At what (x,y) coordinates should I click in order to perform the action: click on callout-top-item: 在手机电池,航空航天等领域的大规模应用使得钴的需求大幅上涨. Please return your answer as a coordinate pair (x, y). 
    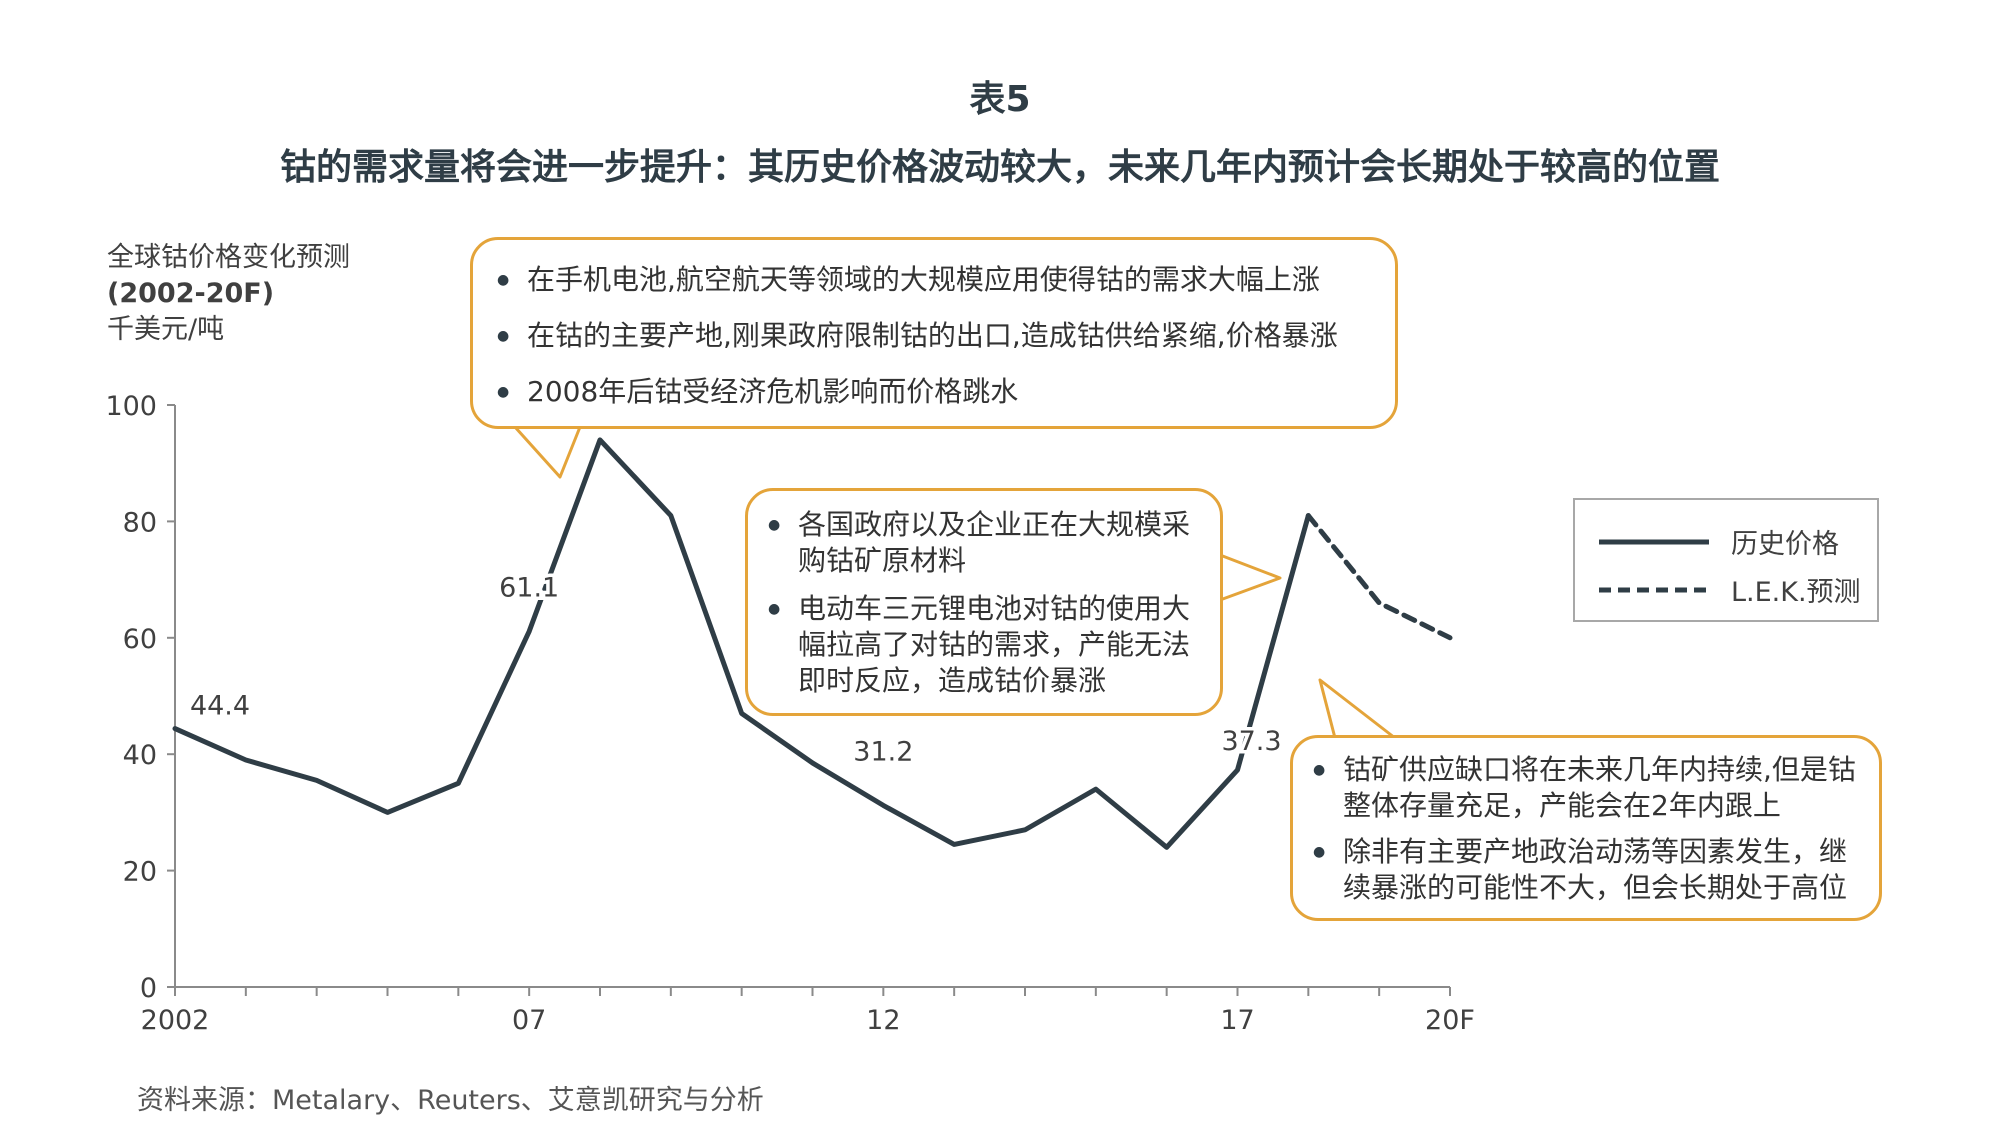
    Looking at the image, I should click on (934, 280).